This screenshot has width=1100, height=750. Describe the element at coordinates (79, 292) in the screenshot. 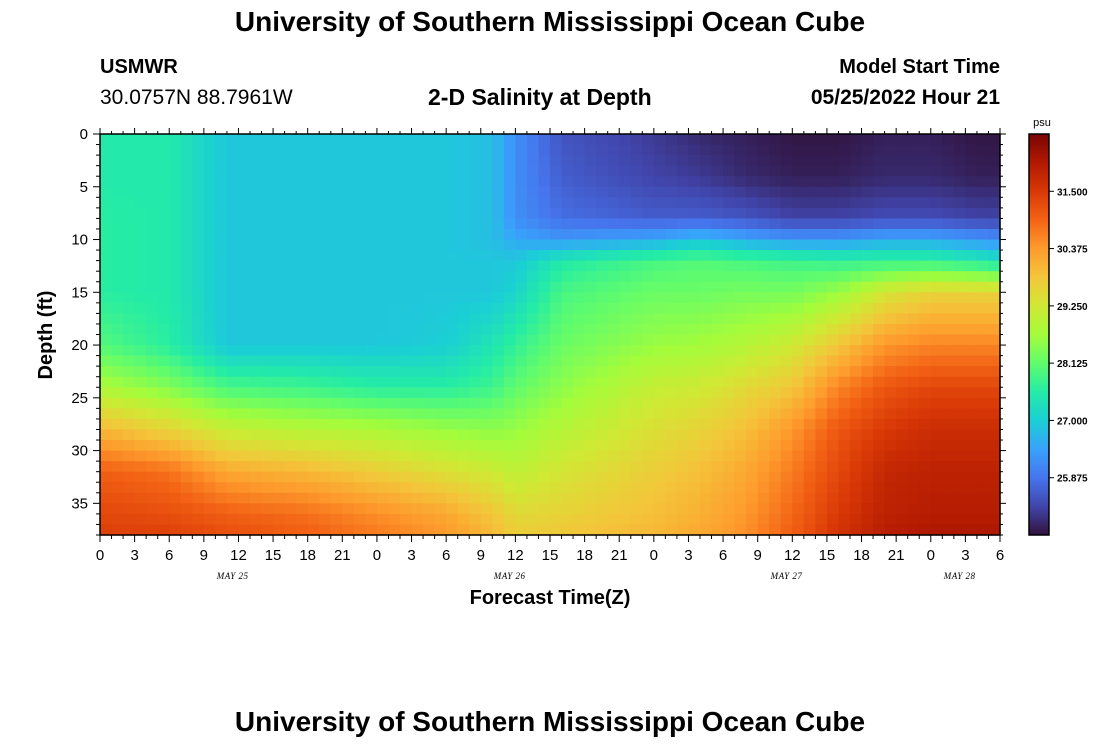

I see `y-tick-label: 15` at that location.